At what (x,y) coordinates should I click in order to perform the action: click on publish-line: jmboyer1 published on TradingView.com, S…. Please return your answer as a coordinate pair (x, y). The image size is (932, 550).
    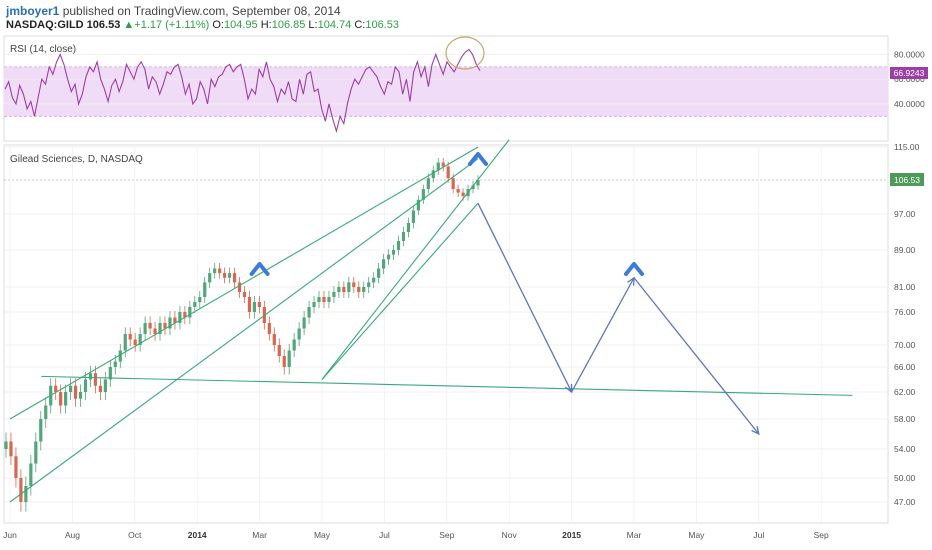
    Looking at the image, I should click on (173, 11).